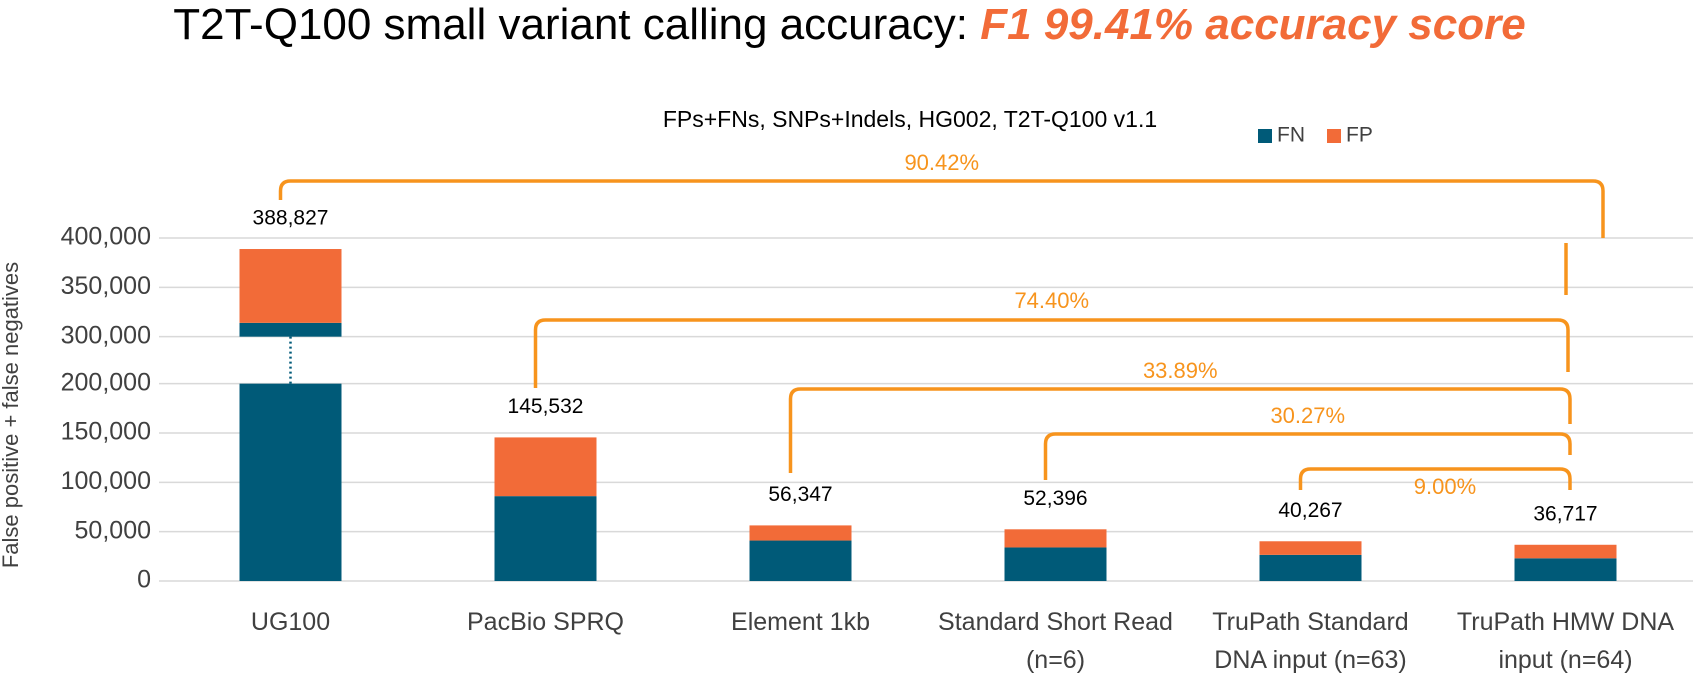  I want to click on y-tick-label: 50,000, so click(113, 530).